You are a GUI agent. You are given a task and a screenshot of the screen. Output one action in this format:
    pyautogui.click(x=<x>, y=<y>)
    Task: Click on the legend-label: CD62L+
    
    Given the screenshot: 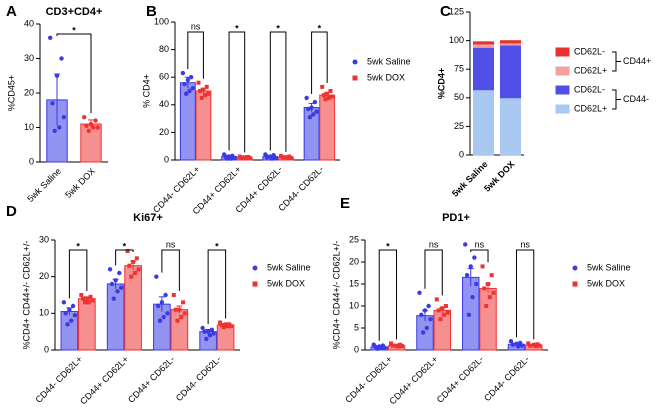 What is the action you would take?
    pyautogui.click(x=590, y=108)
    